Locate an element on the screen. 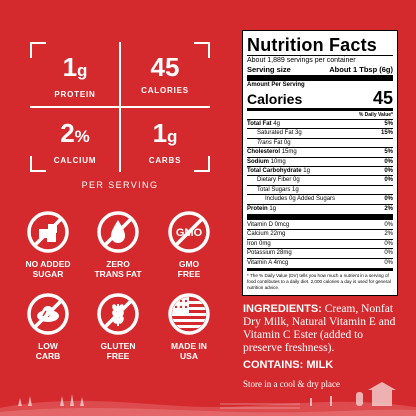 Image resolution: width=416 pixels, height=416 pixels. grid-divider-horizontal is located at coordinates (120, 107).